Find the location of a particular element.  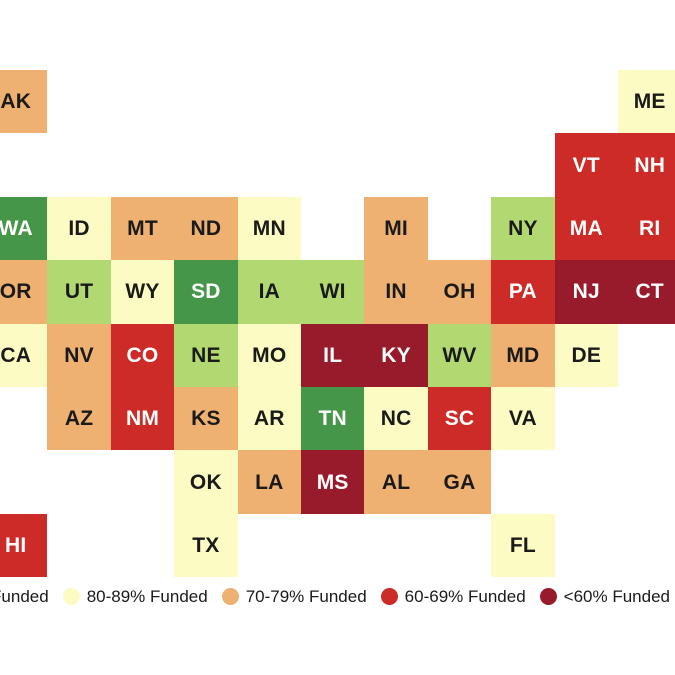

state-tile-ca: CA is located at coordinates (24, 355).